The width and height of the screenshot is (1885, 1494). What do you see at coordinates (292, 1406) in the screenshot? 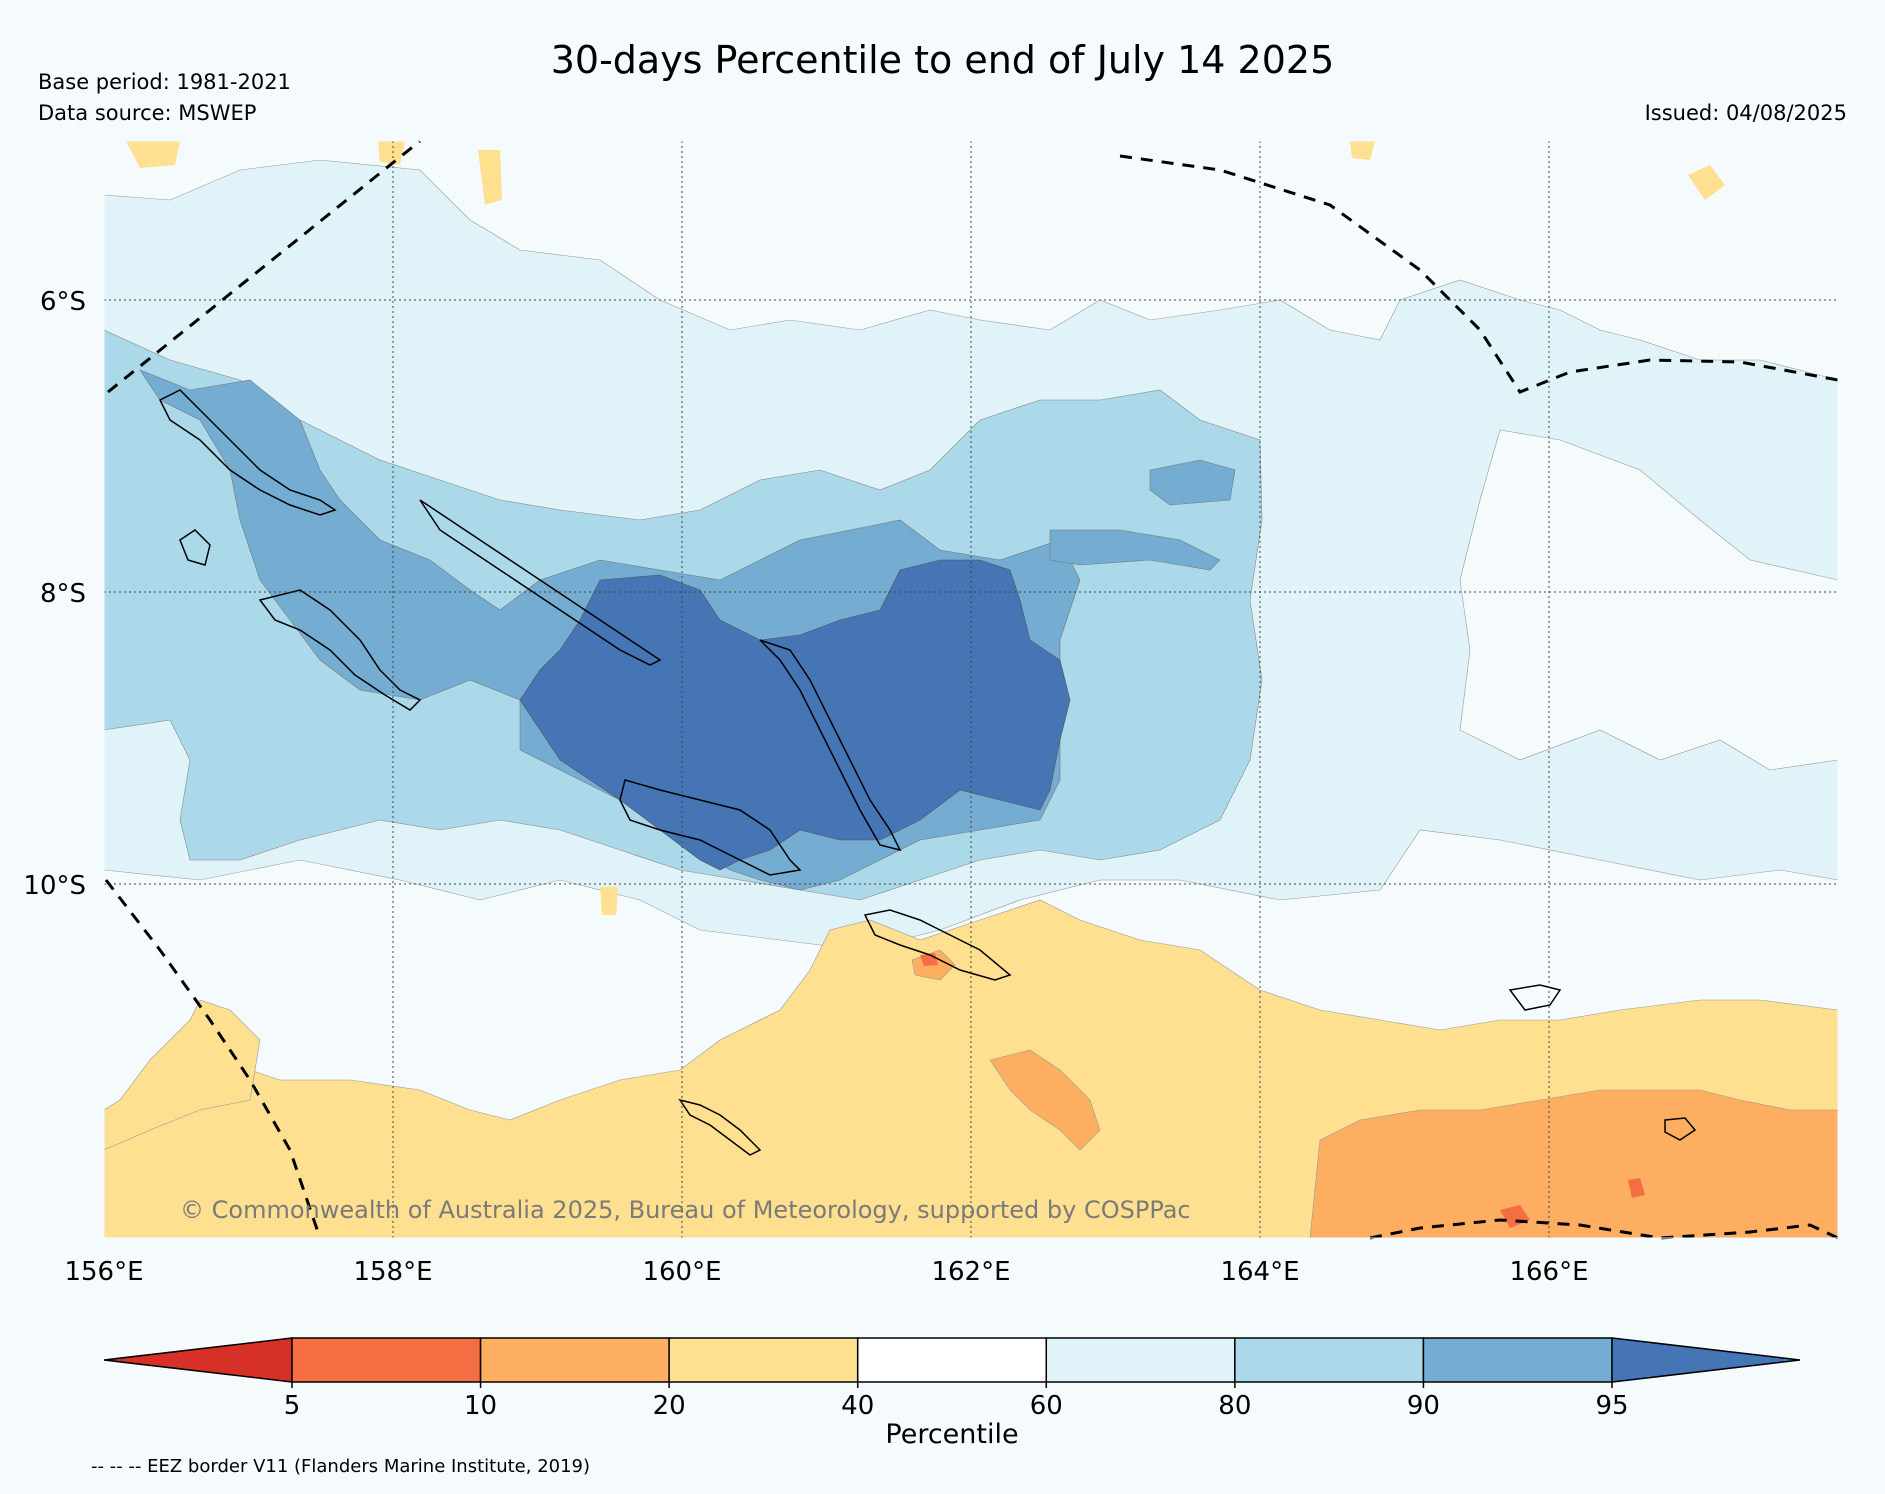
I see `colorbar-tick-label: 5` at bounding box center [292, 1406].